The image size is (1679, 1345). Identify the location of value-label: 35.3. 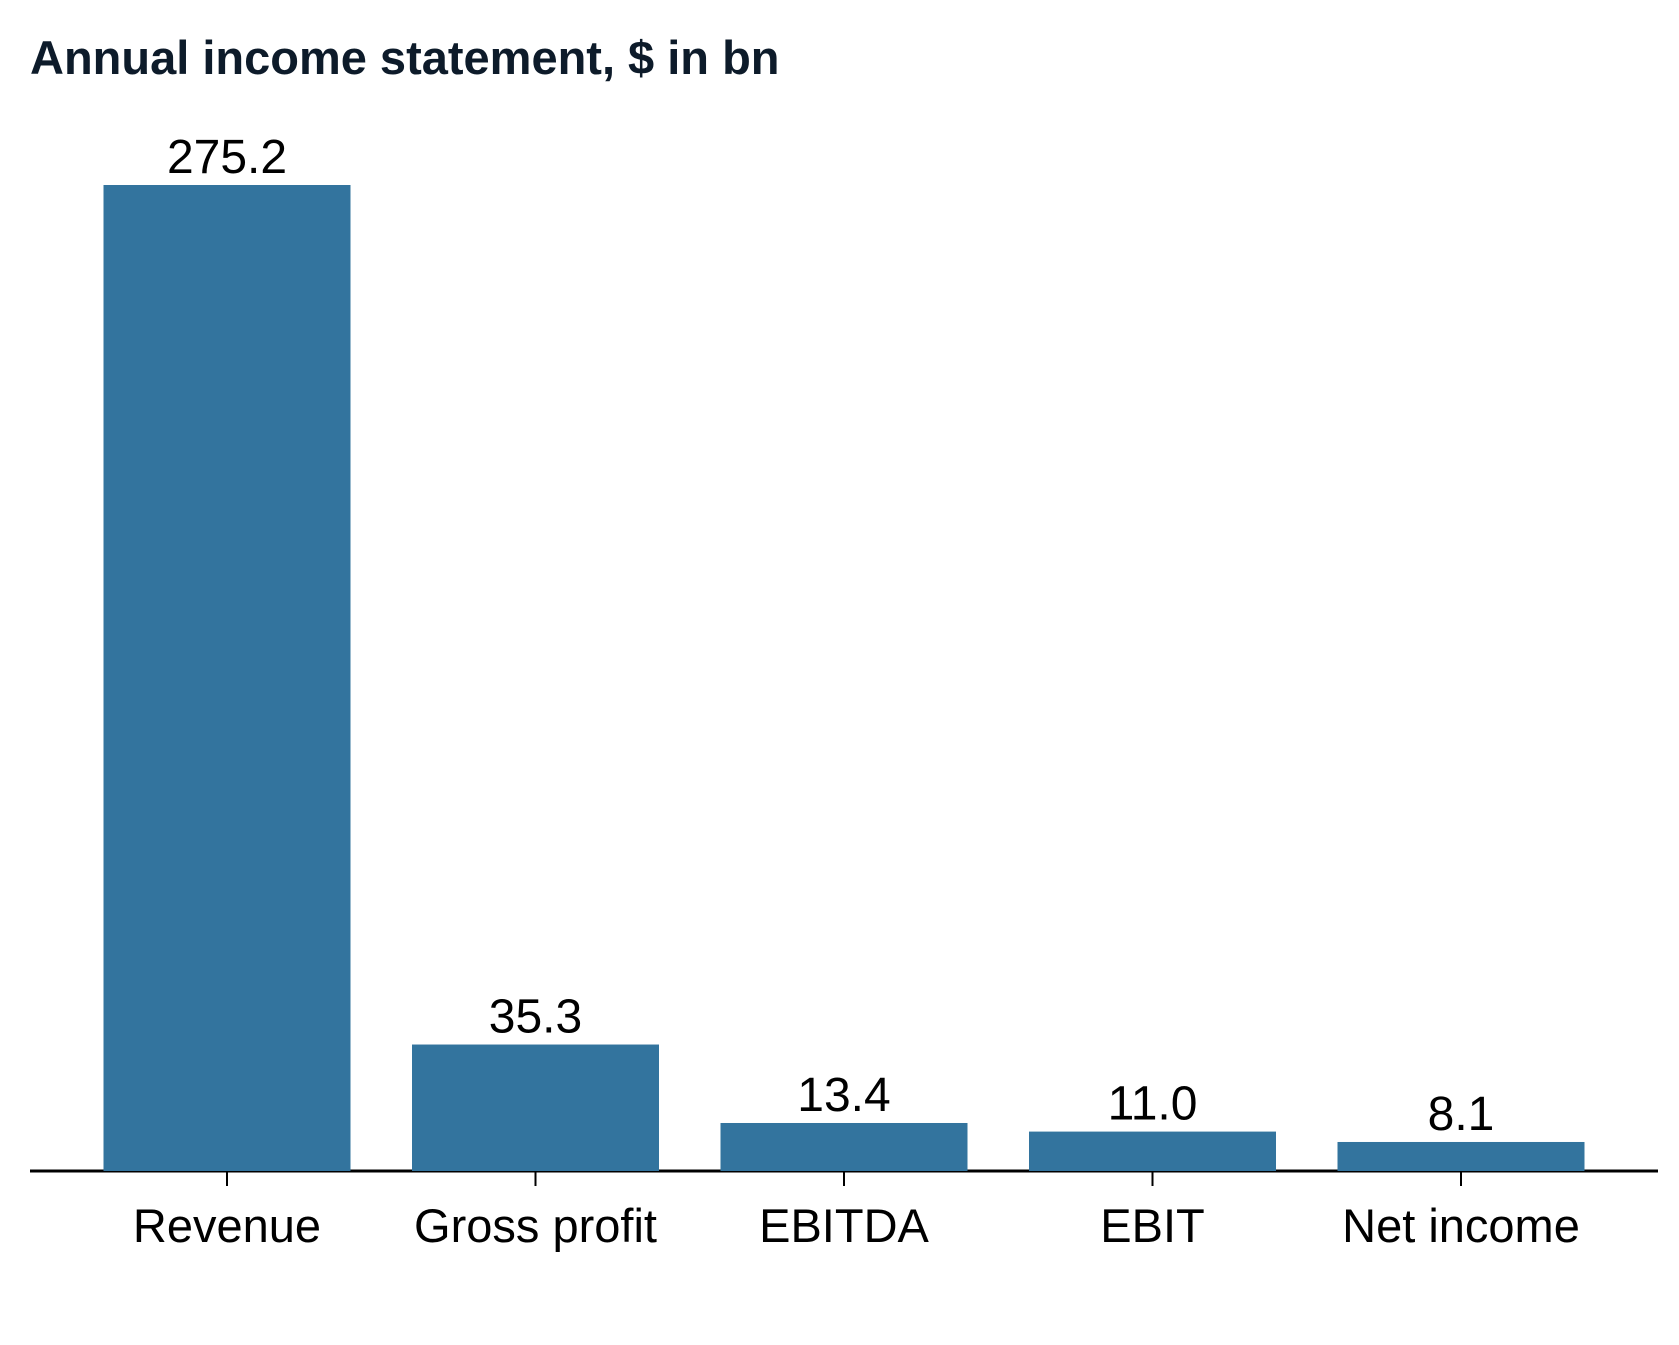
(535, 1017).